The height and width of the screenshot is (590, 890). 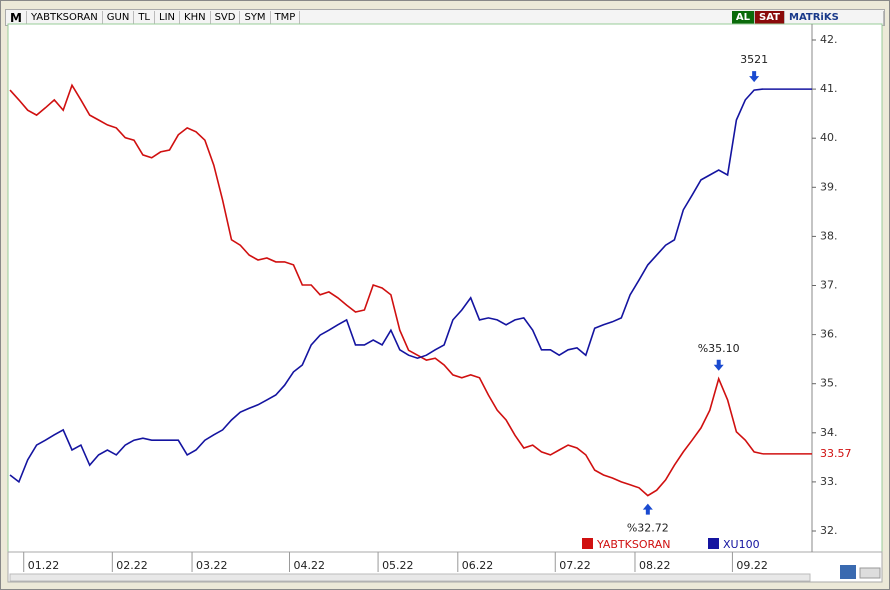 I want to click on logo: M, so click(x=16, y=17).